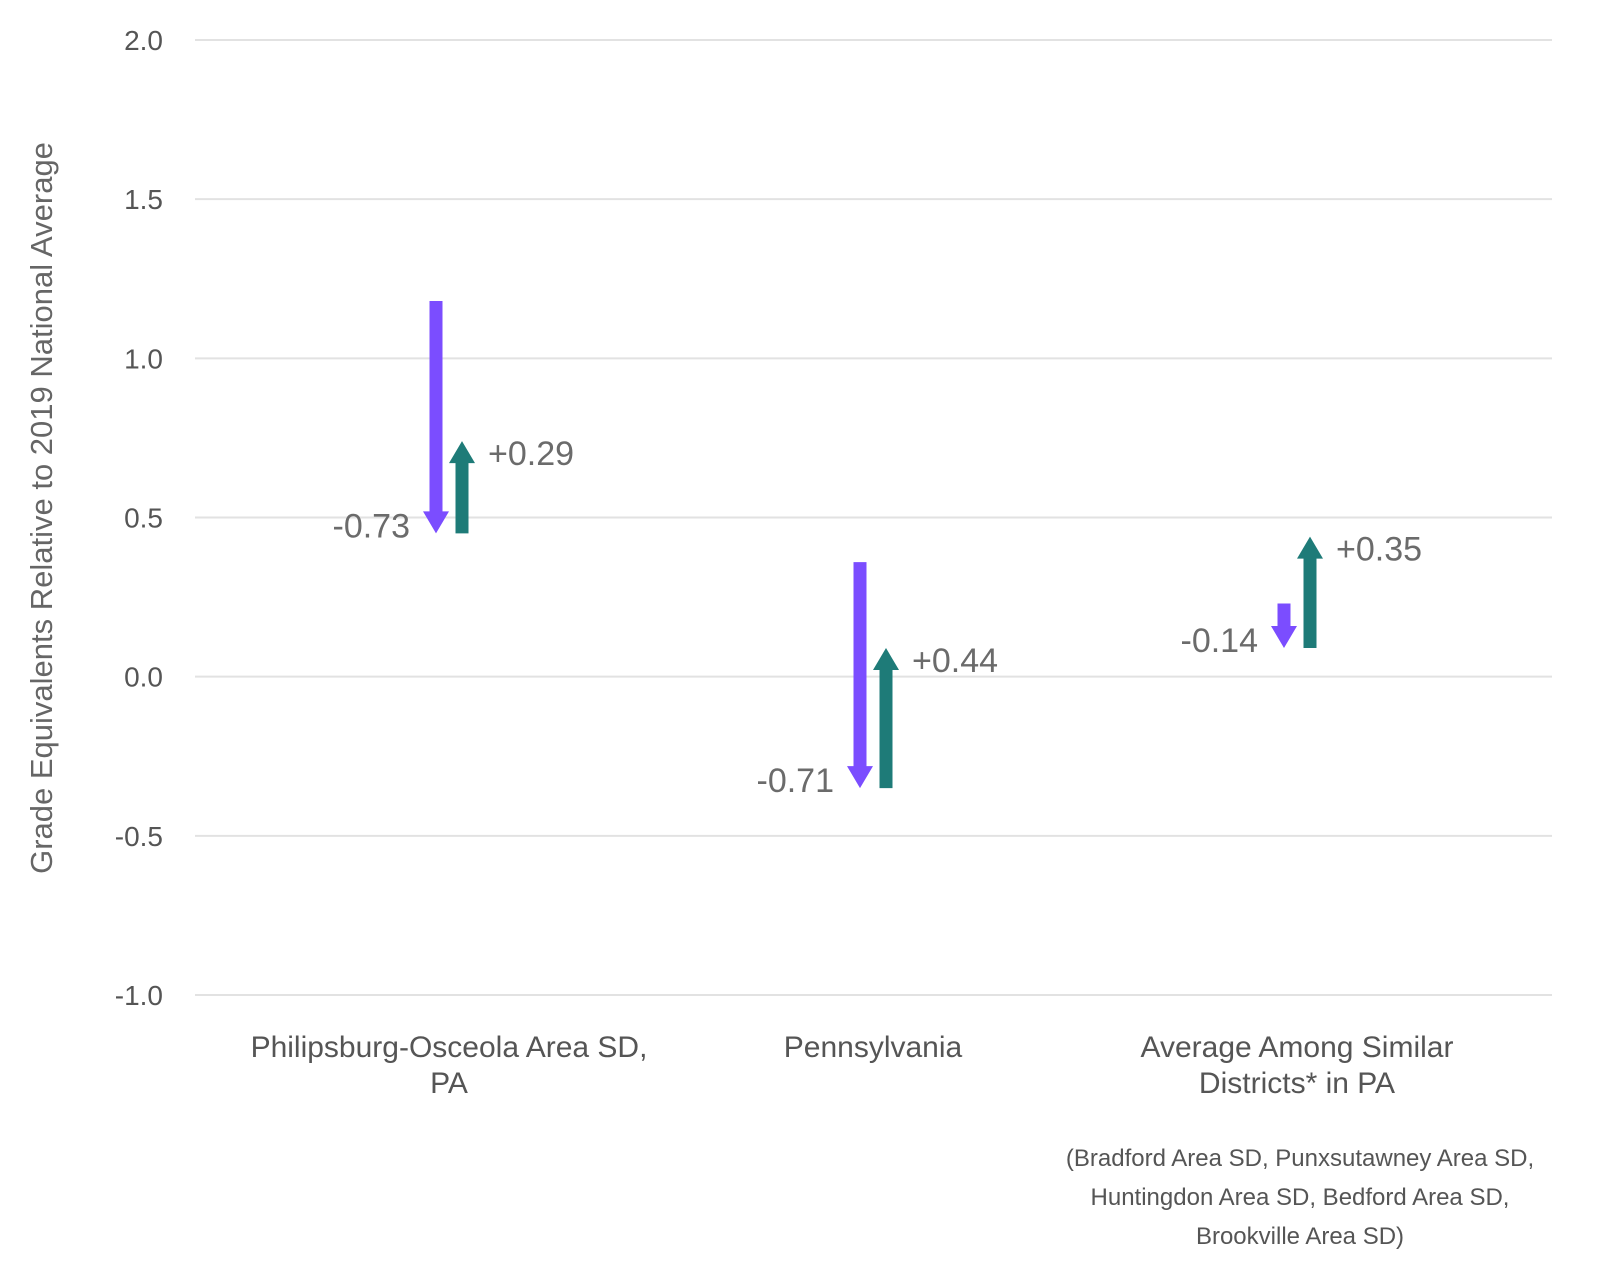  I want to click on recovery-label: +0.44, so click(955, 661).